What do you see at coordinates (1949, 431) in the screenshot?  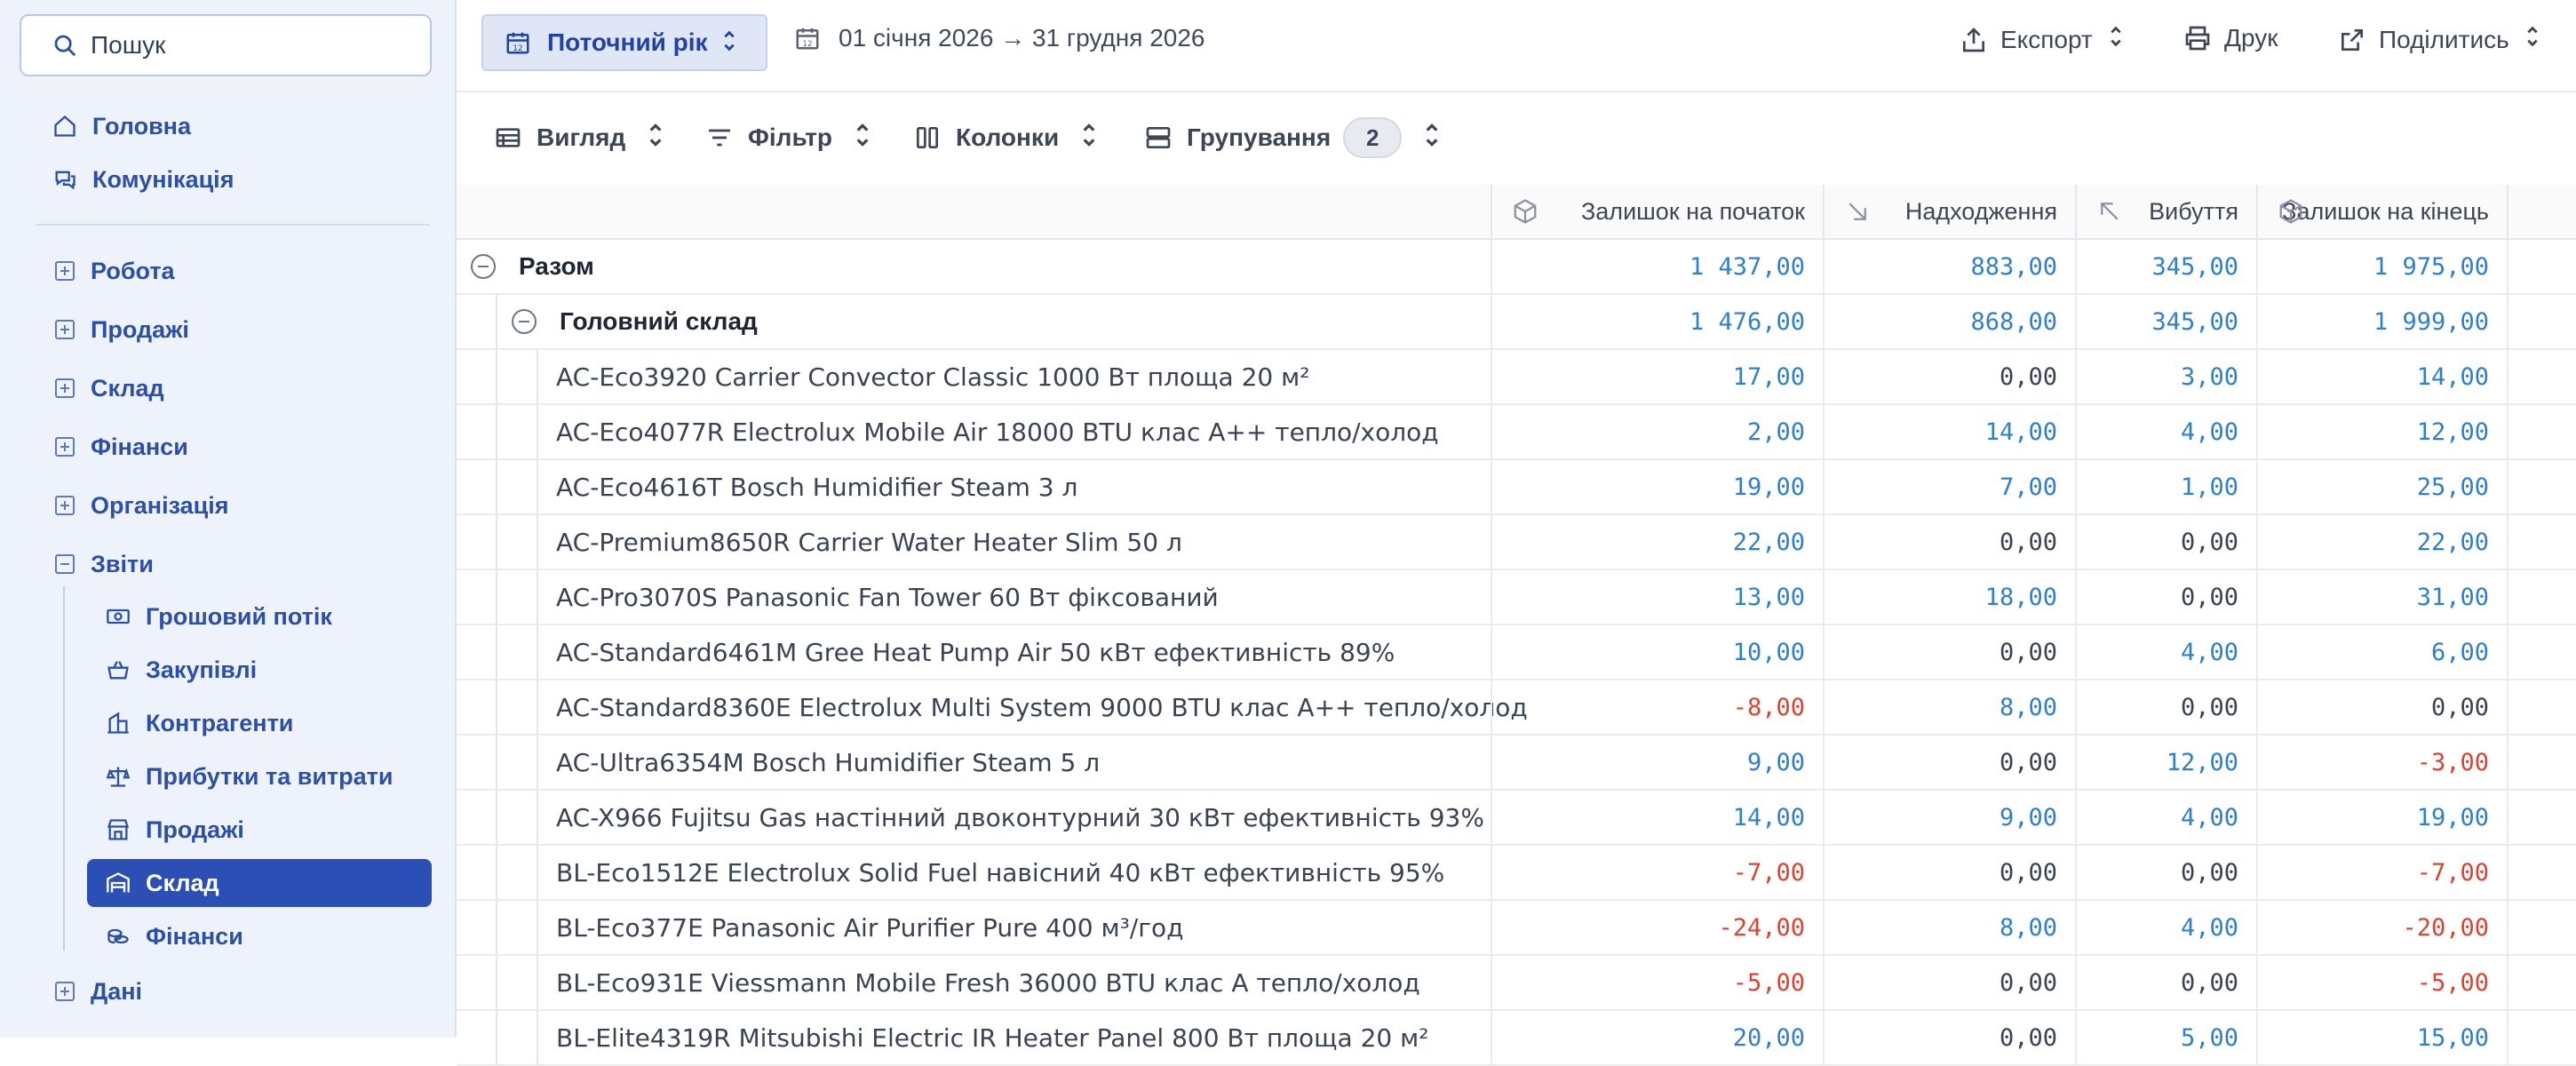 I see `value-cell: 14,00` at bounding box center [1949, 431].